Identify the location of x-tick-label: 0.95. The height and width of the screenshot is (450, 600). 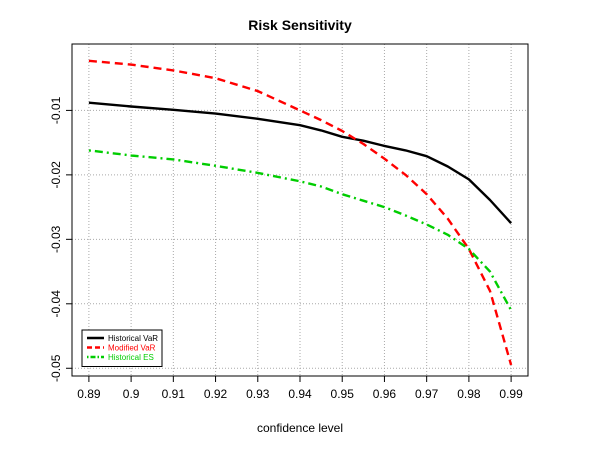
(343, 394).